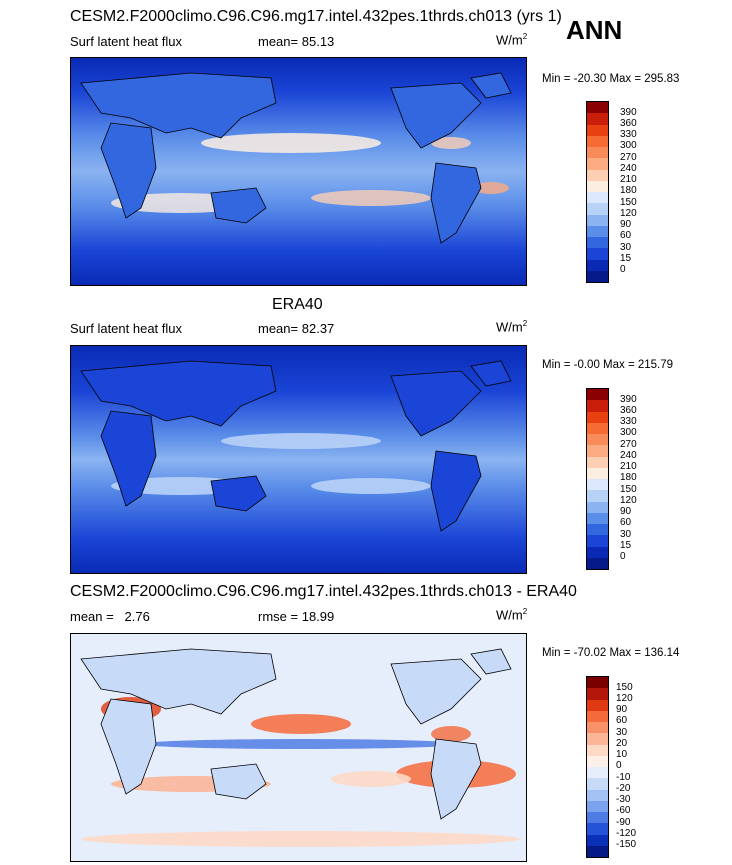  Describe the element at coordinates (608, 365) in the screenshot. I see `panel2-min-max: Min = -0.00 Max = 215.79` at that location.